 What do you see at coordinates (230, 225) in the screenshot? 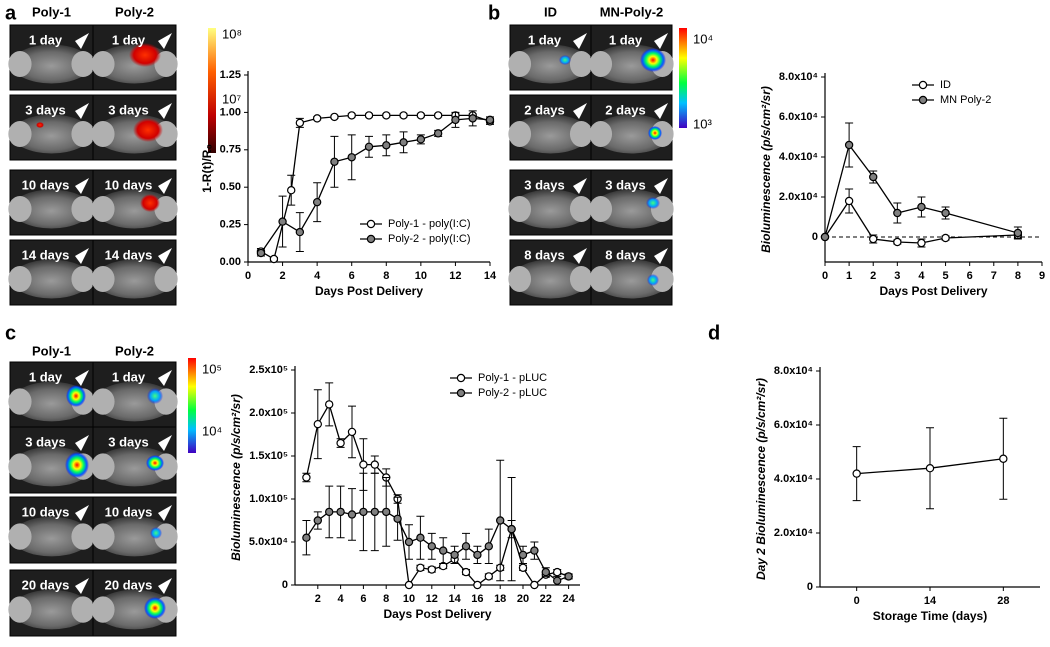
I see `y-tick-label: 0.25` at bounding box center [230, 225].